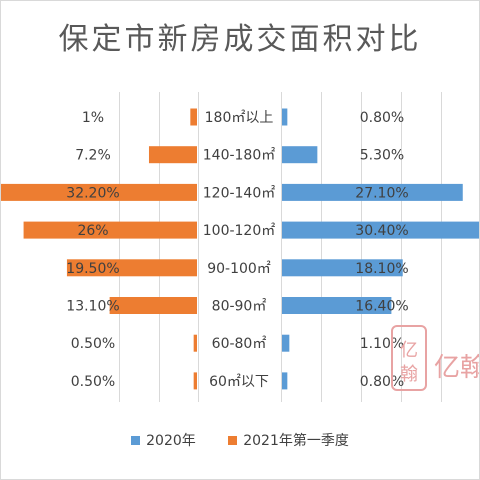  Describe the element at coordinates (93, 344) in the screenshot. I see `data-label-2021q1-6: 0.50%` at that location.